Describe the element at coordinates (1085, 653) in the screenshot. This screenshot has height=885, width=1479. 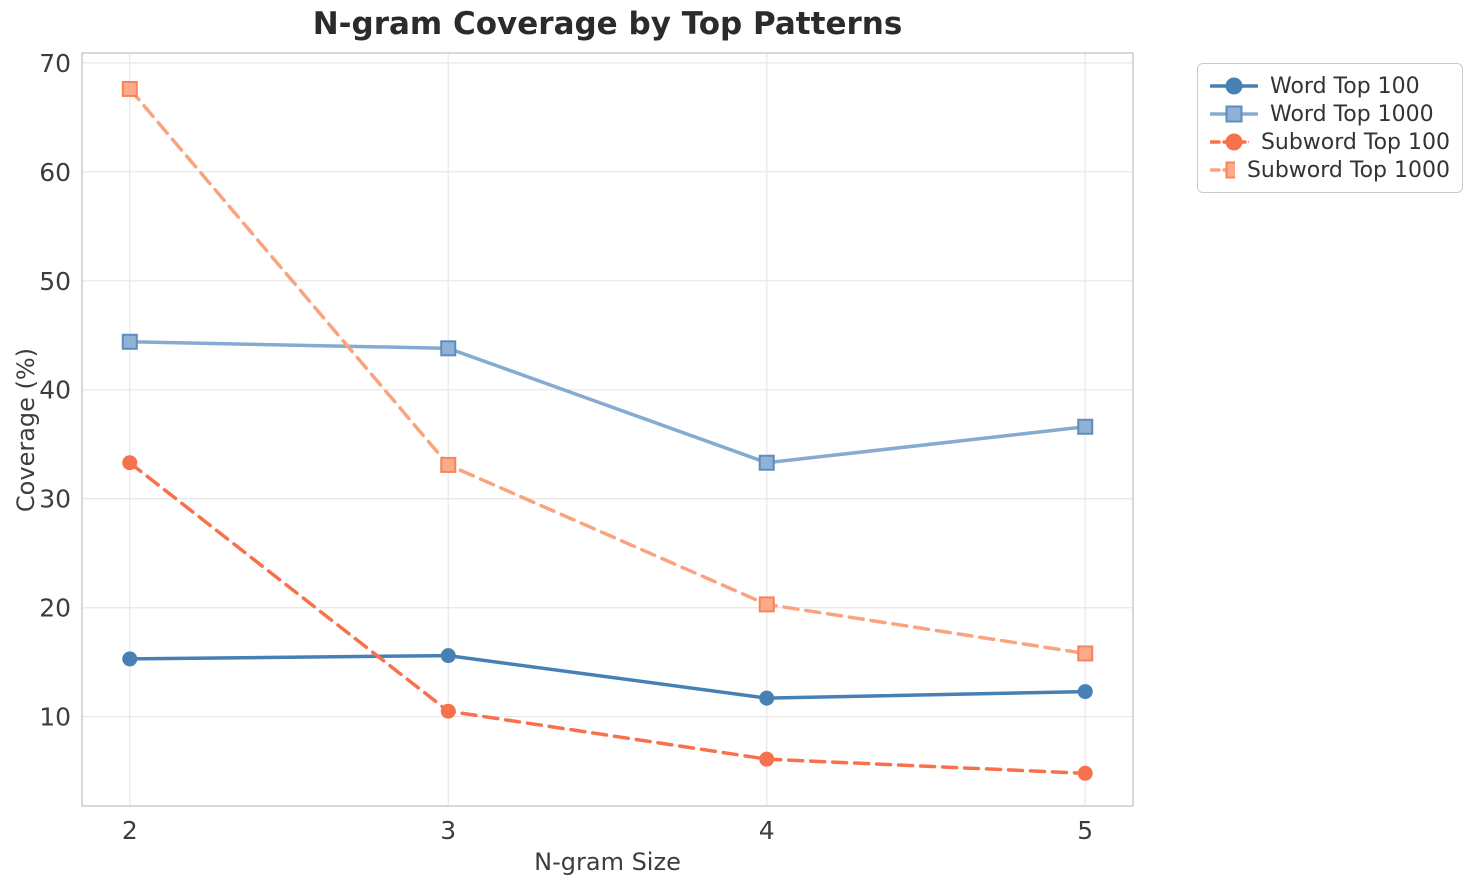
I see `marker-subword-top-1000-x5` at that location.